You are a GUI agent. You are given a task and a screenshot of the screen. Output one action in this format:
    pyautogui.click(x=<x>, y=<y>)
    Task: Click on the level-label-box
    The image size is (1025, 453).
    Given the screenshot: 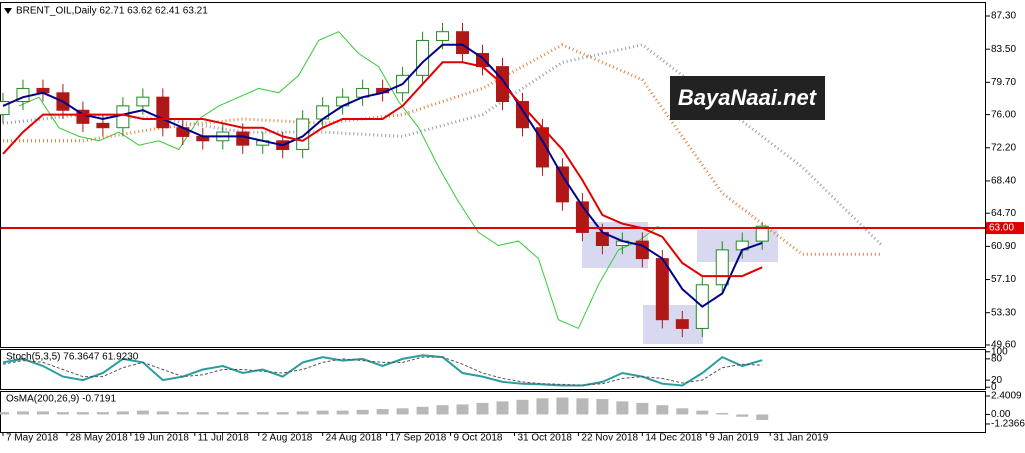 What is the action you would take?
    pyautogui.click(x=1005, y=228)
    